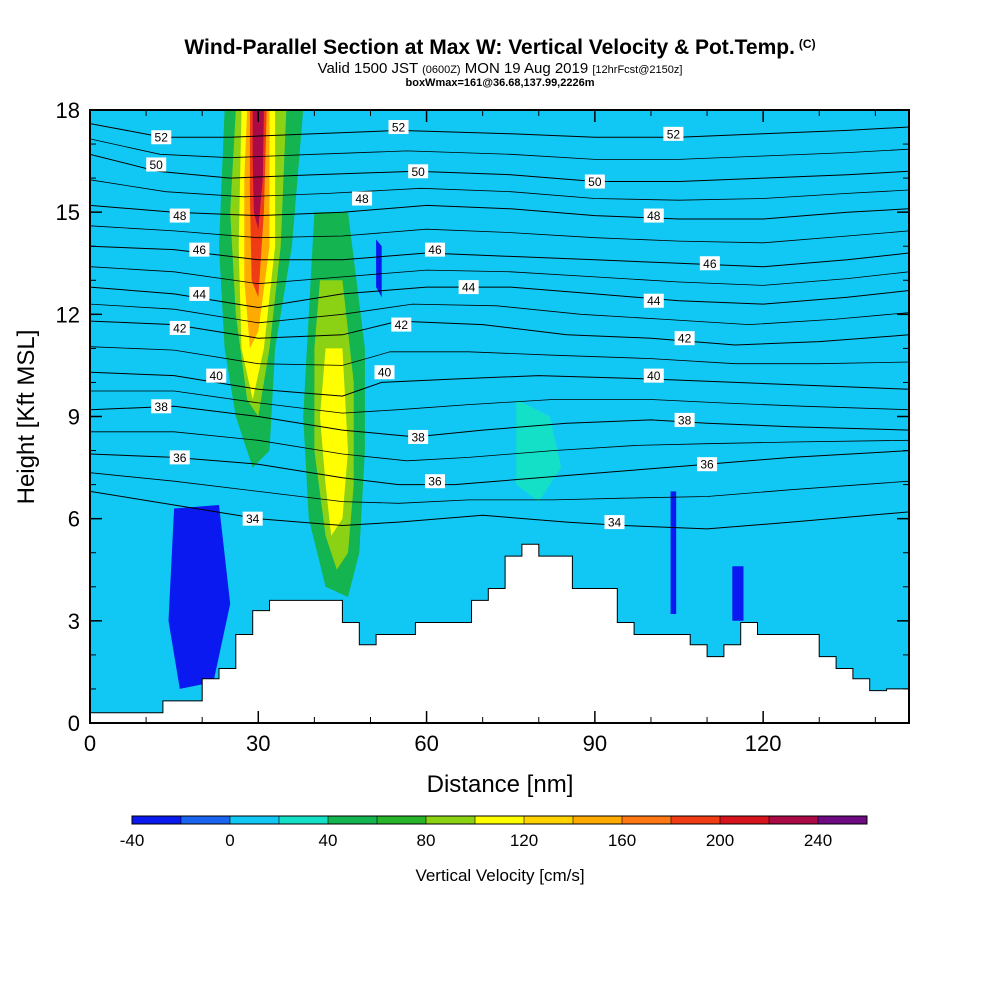 This screenshot has height=1000, width=1000. What do you see at coordinates (494, 832) in the screenshot?
I see `colorbar: -40 0 40 80 120 160 200 240` at bounding box center [494, 832].